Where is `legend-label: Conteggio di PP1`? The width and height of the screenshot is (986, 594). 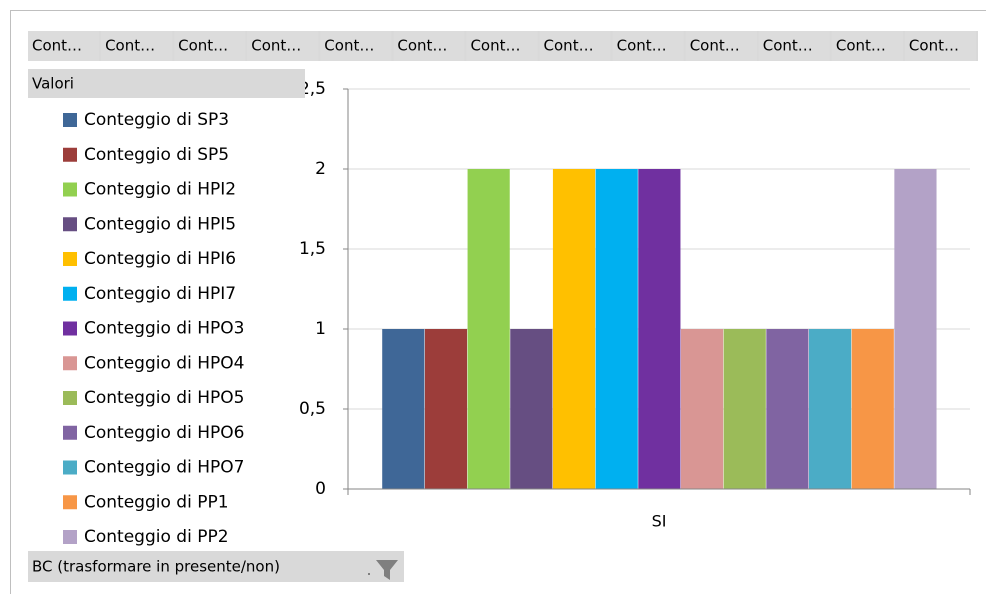
legend-label: Conteggio di PP1 is located at coordinates (156, 502).